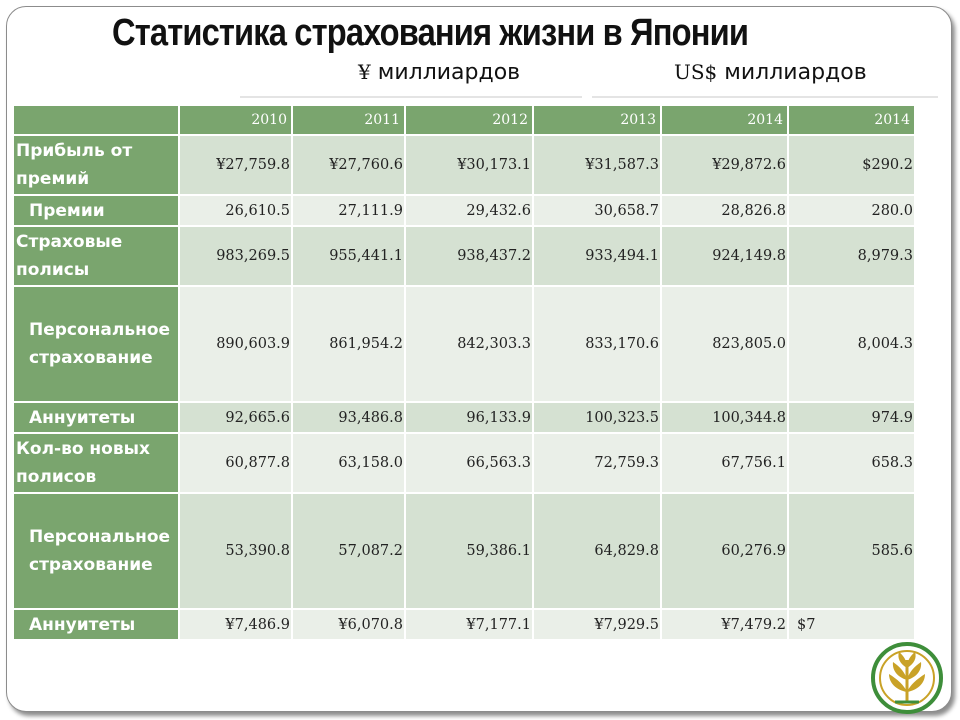  I want to click on table-cell: 100,323.5, so click(597, 417).